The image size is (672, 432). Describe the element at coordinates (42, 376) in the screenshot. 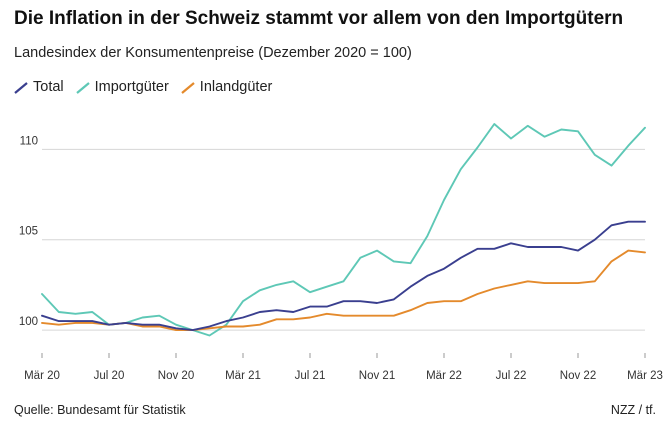

I see `x-tick-label: Mär 20` at that location.